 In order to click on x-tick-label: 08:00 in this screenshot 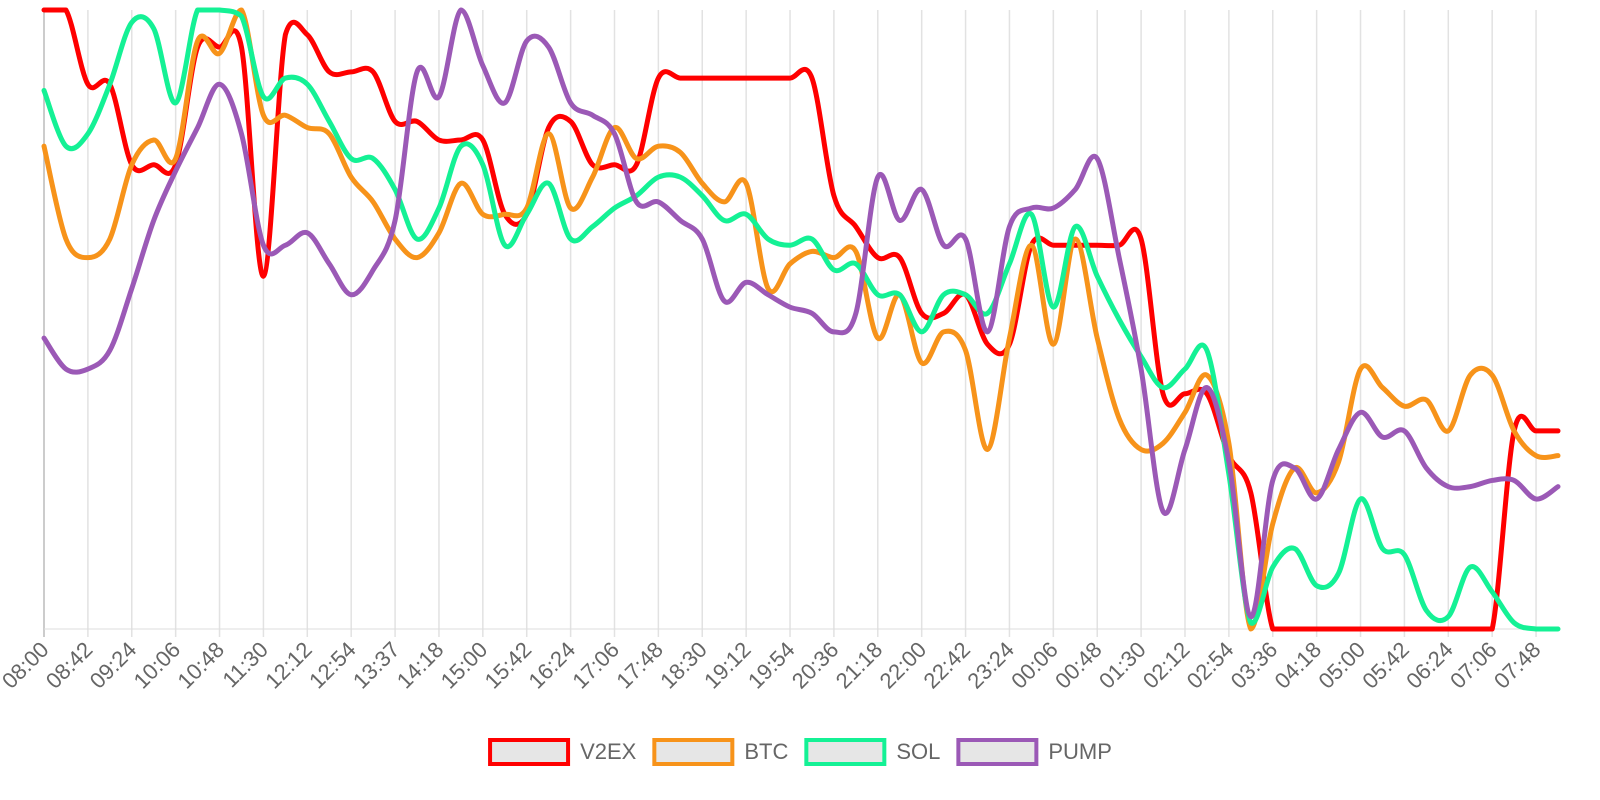, I will do `click(27, 665)`.